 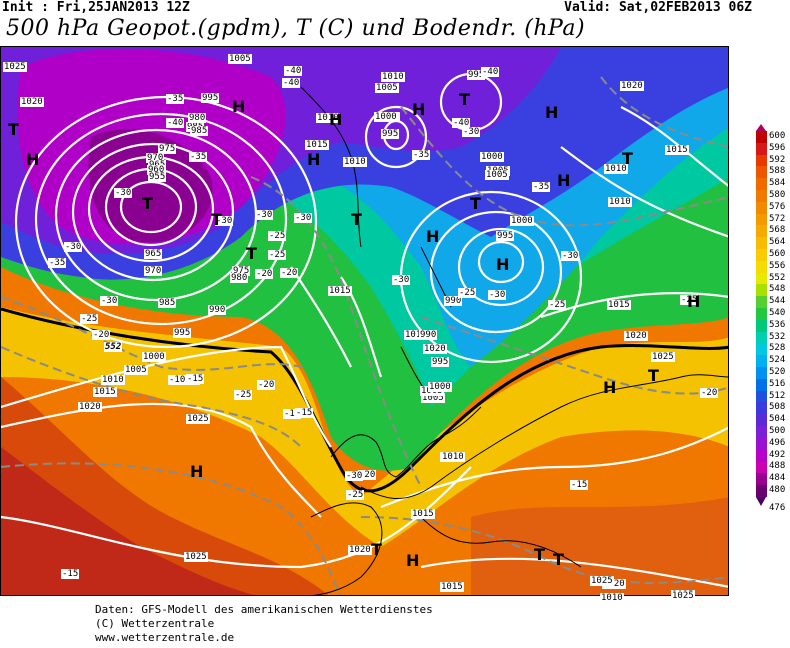 I want to click on legend-value: 568, so click(x=777, y=230).